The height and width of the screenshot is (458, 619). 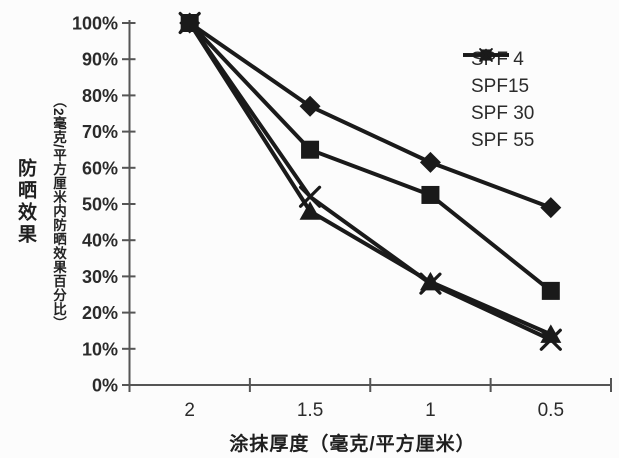 What do you see at coordinates (25, 202) in the screenshot?
I see `y-axis-title: 防晒效果` at bounding box center [25, 202].